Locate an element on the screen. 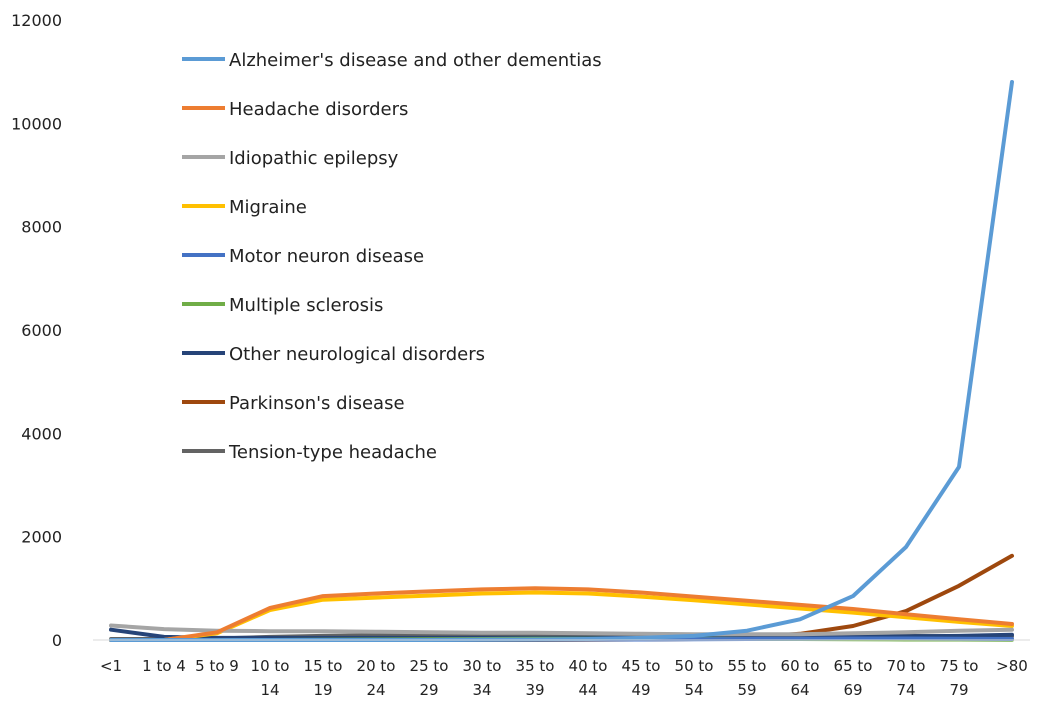 Image resolution: width=1042 pixels, height=712 pixels. x-tick-label: 19 is located at coordinates (322, 690).